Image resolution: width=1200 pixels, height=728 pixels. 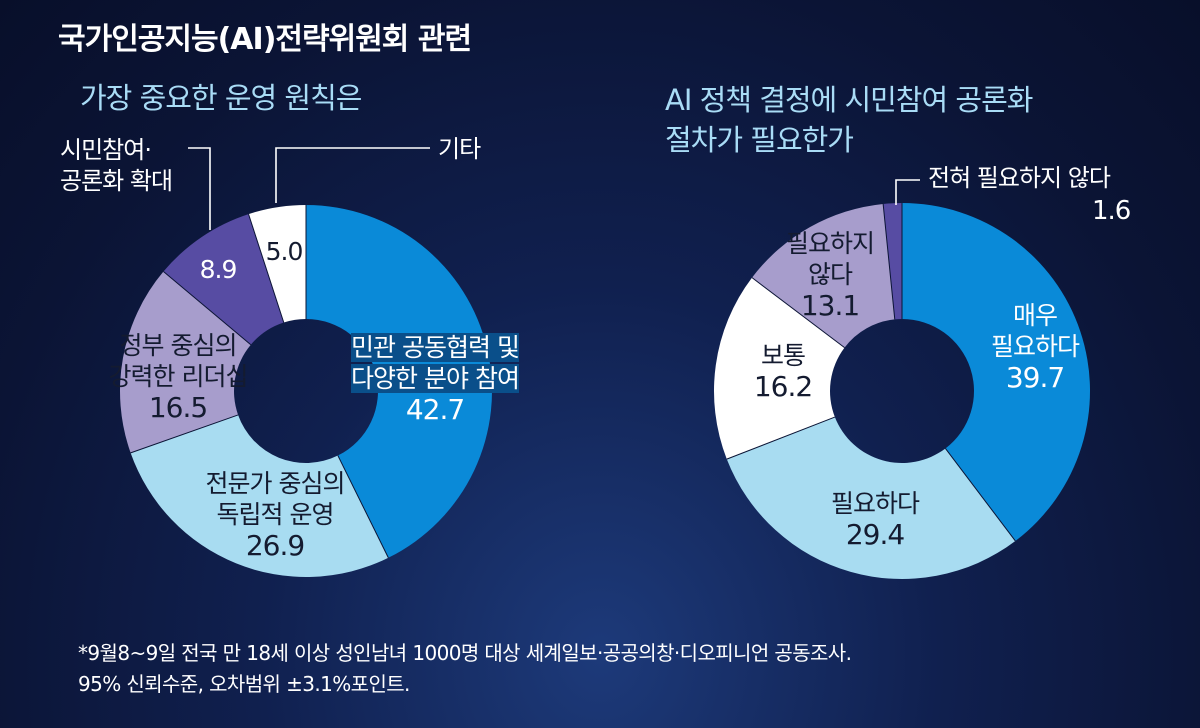 What do you see at coordinates (218, 269) in the screenshot?
I see `slice-value-citizen: 8.9` at bounding box center [218, 269].